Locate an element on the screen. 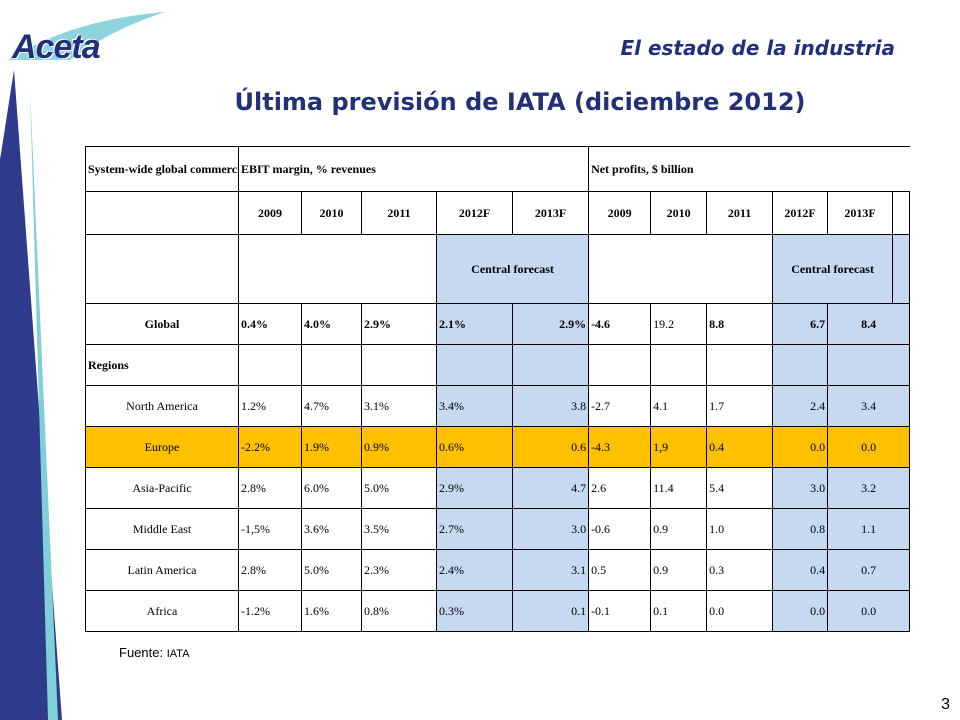 The image size is (960, 720). row-label: Global is located at coordinates (162, 324).